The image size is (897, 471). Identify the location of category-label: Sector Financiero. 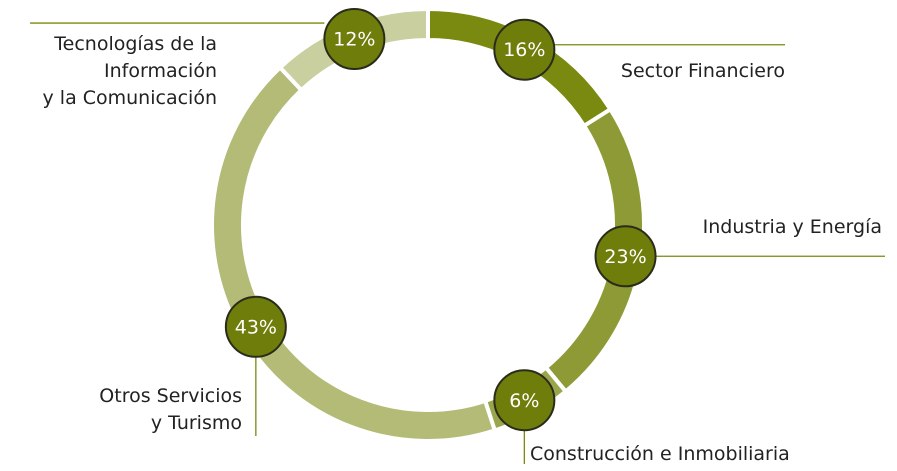
(702, 71).